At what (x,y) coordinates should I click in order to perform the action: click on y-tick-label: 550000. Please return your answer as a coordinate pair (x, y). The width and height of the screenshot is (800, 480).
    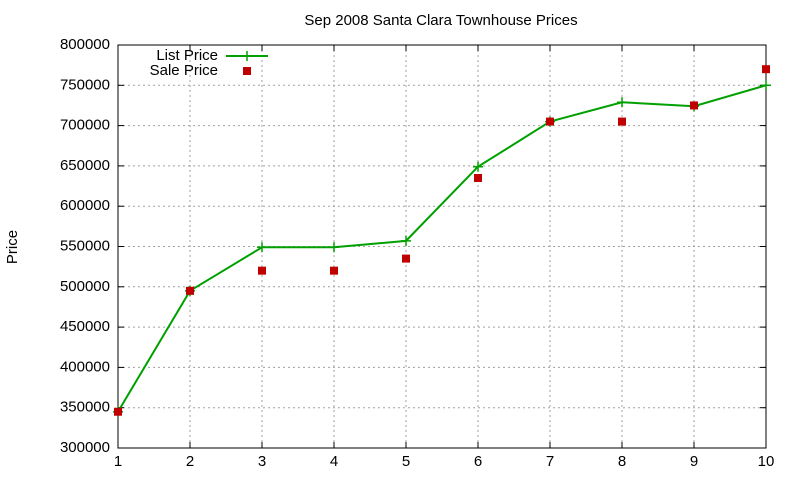
    Looking at the image, I should click on (85, 245).